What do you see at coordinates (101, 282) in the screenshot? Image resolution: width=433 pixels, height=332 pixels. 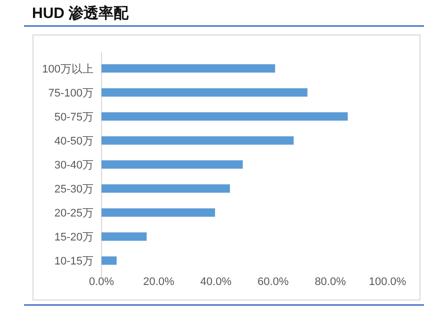 I see `x-tick-label: 0.0%` at bounding box center [101, 282].